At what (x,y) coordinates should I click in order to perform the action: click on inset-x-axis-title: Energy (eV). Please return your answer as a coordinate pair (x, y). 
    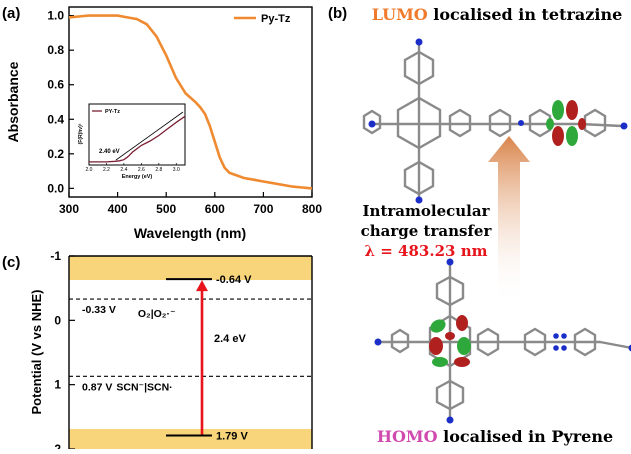
    Looking at the image, I should click on (137, 177).